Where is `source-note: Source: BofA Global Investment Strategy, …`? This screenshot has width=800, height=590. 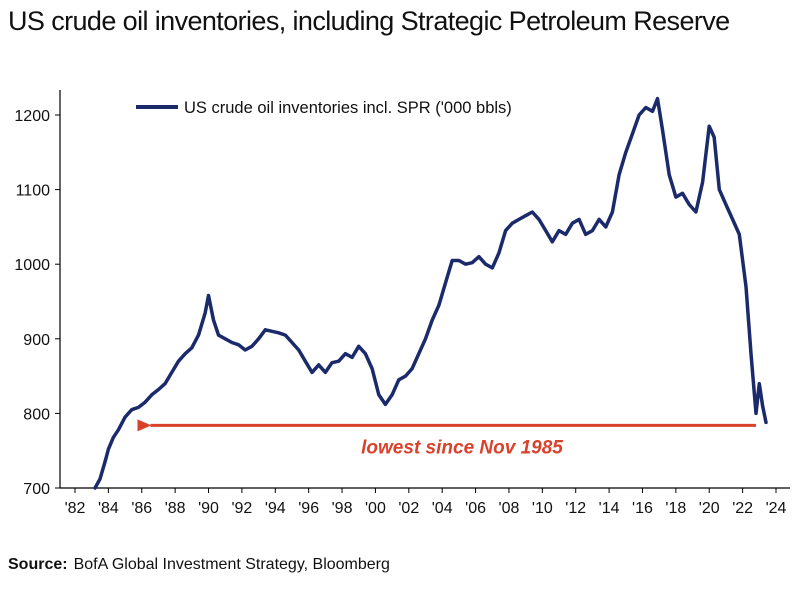
source-note: Source: BofA Global Investment Strategy, … is located at coordinates (199, 565).